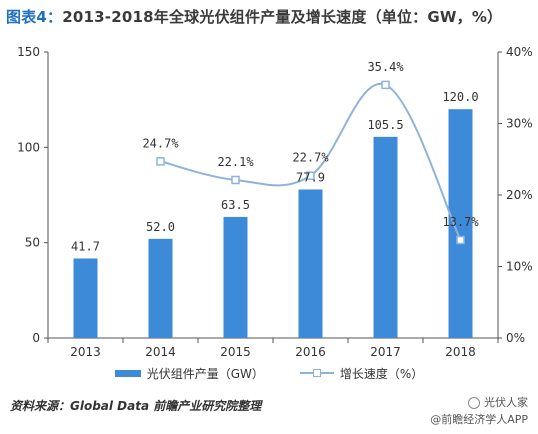  I want to click on legend-line-swatch, so click(316, 373).